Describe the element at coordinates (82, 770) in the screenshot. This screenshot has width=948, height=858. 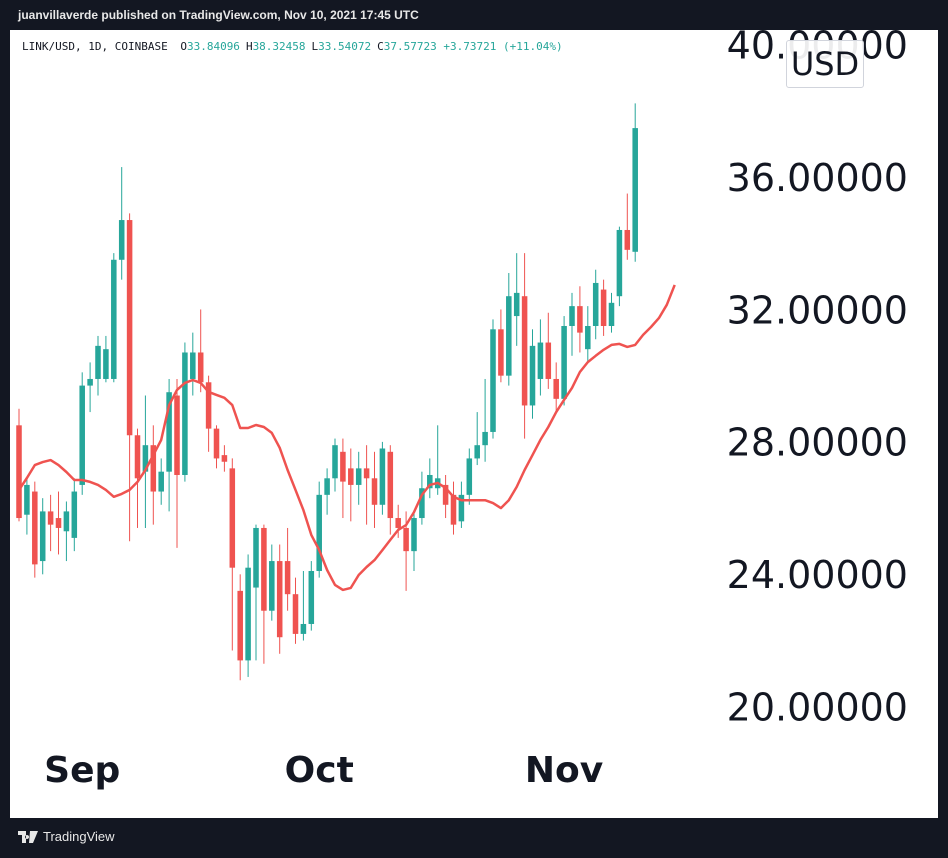
I see `x-tick-label: Sep` at that location.